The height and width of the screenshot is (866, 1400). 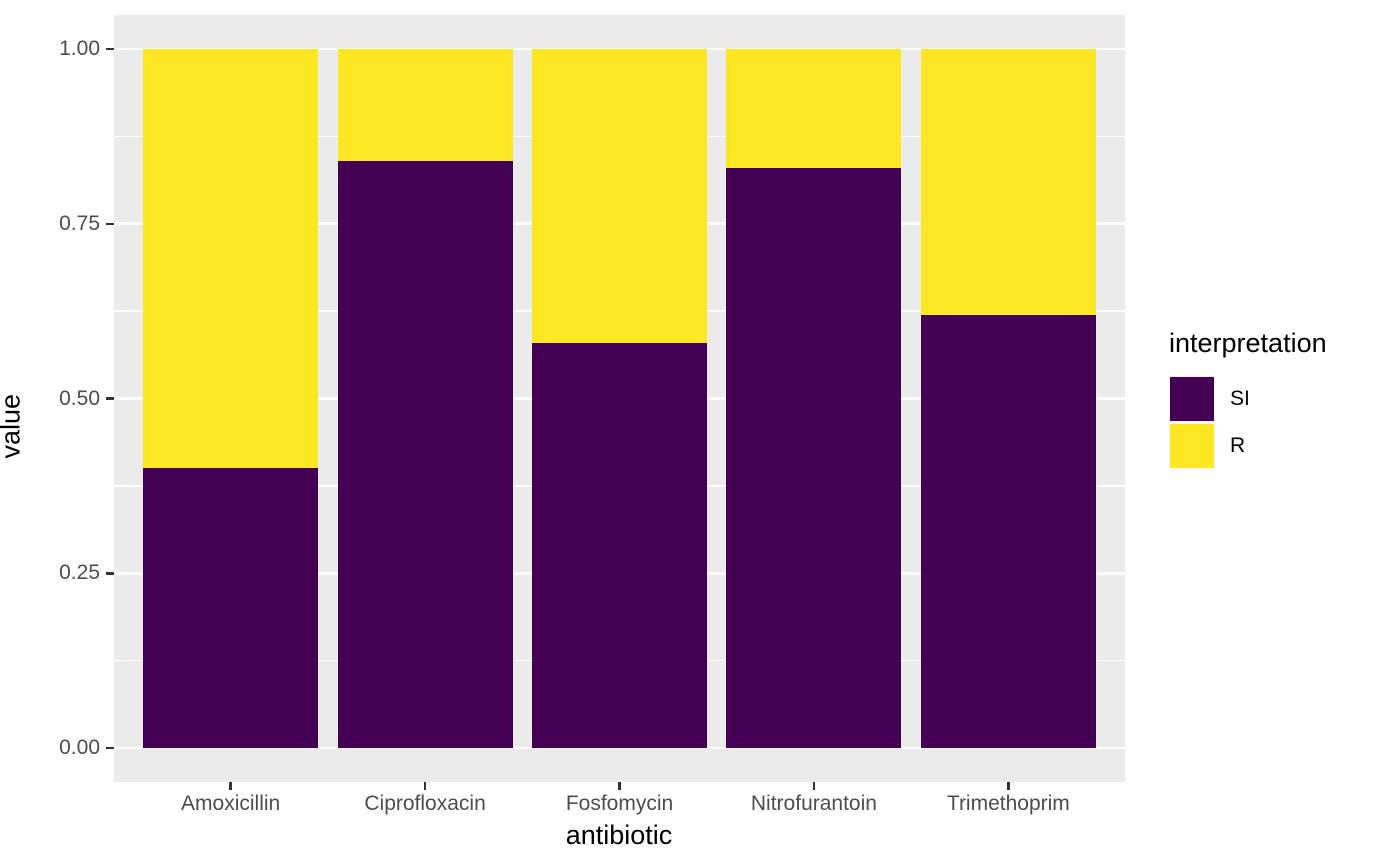 What do you see at coordinates (12, 426) in the screenshot?
I see `y-axis-title-text: value` at bounding box center [12, 426].